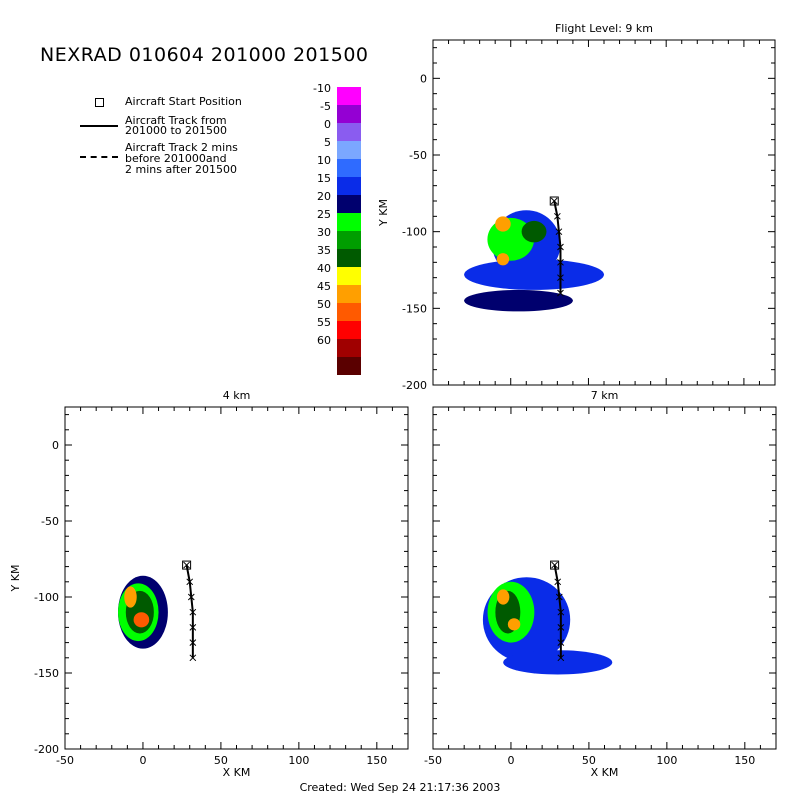 The width and height of the screenshot is (800, 800). Describe the element at coordinates (55, 445) in the screenshot. I see `y-tick-label: 0` at that location.